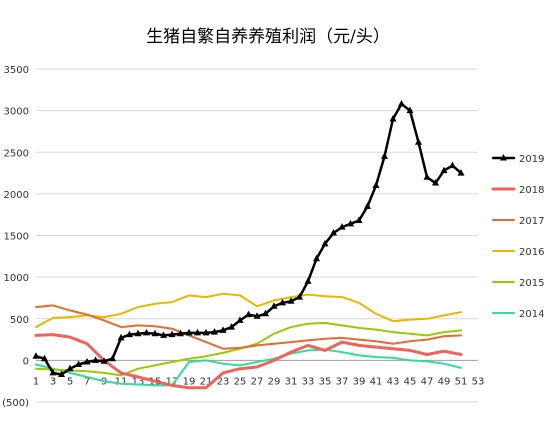 The image size is (550, 424). I want to click on legend-label-2017: 2017, so click(531, 221).